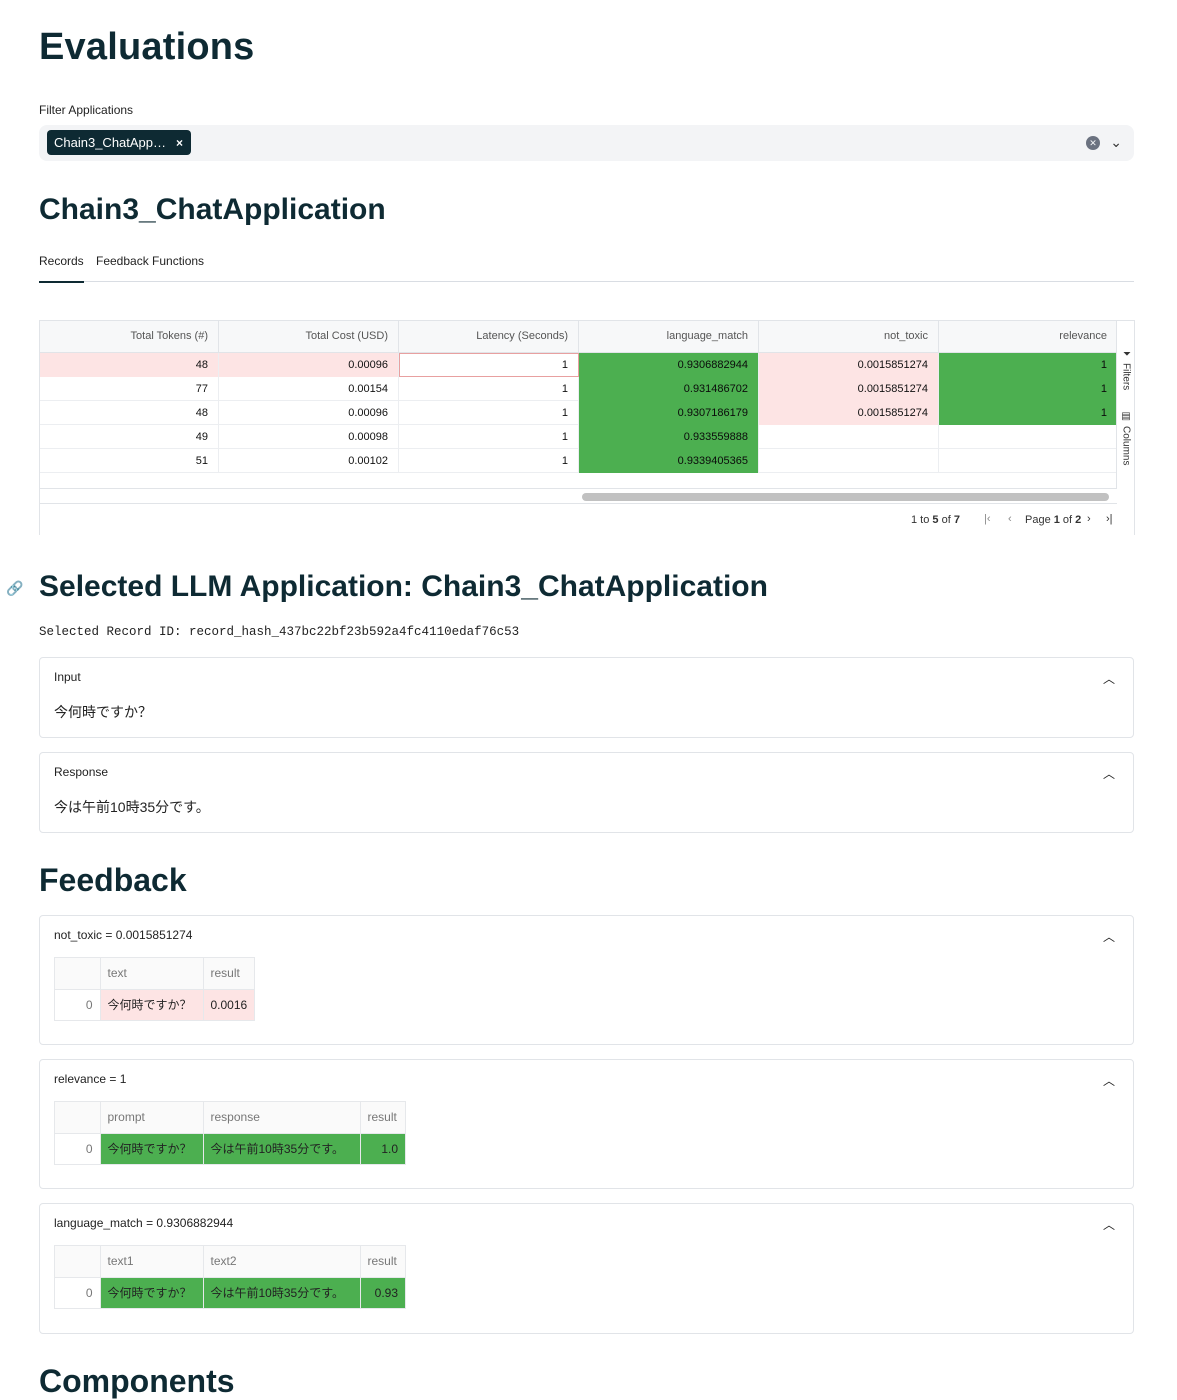 The image size is (1177, 1400). I want to click on cell-total-tokens: 49, so click(129, 437).